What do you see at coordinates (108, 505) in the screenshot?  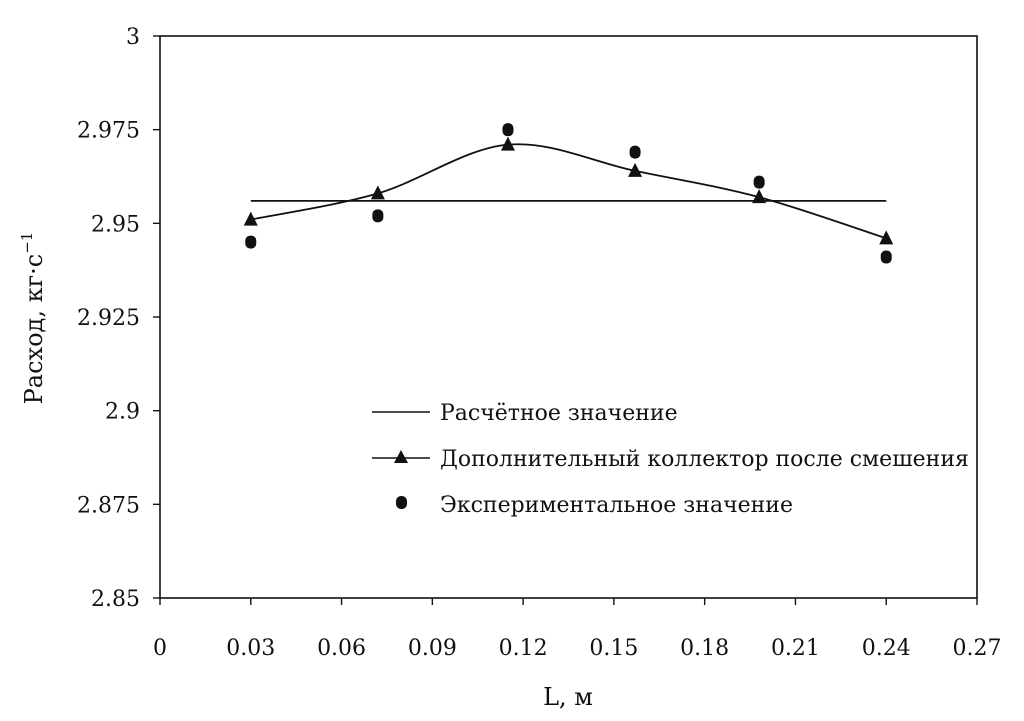 I see `y-tick-label: 2.875` at bounding box center [108, 505].